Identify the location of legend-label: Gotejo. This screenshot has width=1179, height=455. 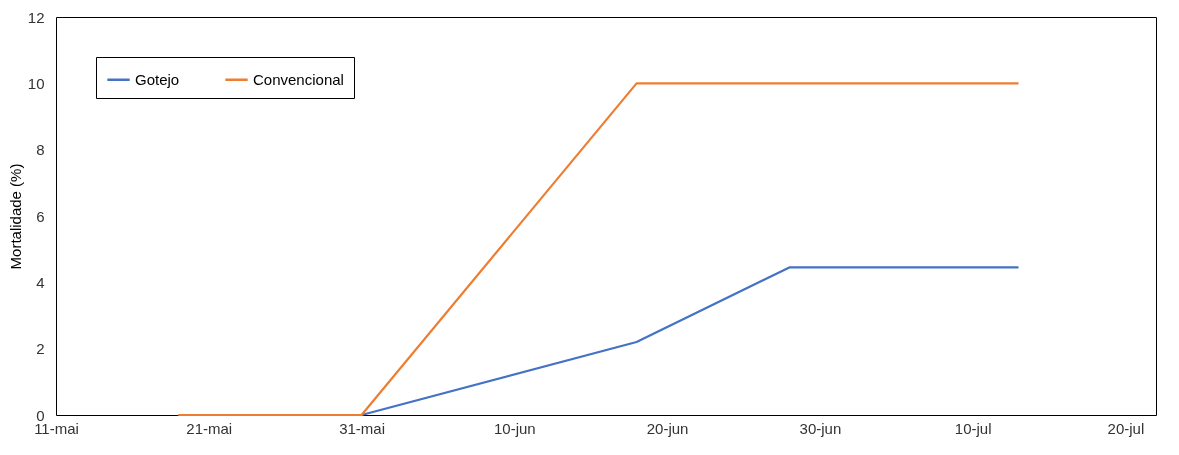
(157, 79).